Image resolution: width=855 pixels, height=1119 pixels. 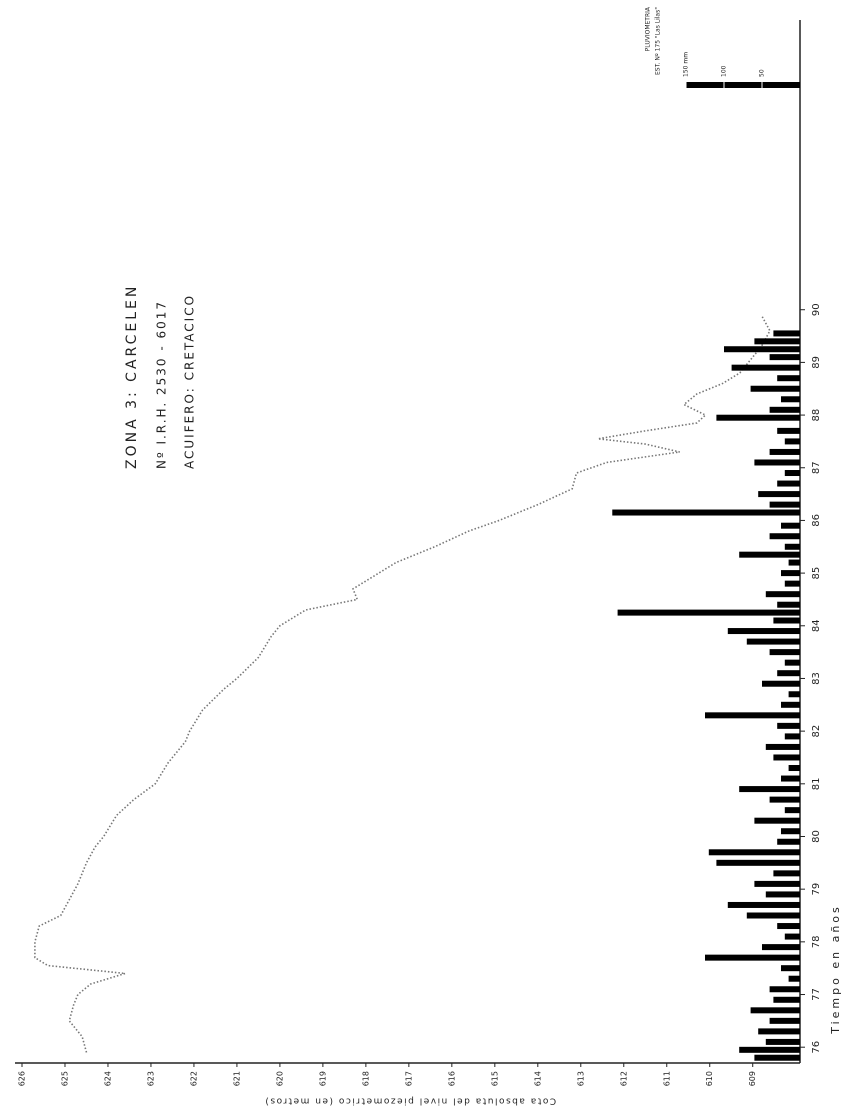 I want to click on y-tick-label: 626, so click(x=22, y=1078).